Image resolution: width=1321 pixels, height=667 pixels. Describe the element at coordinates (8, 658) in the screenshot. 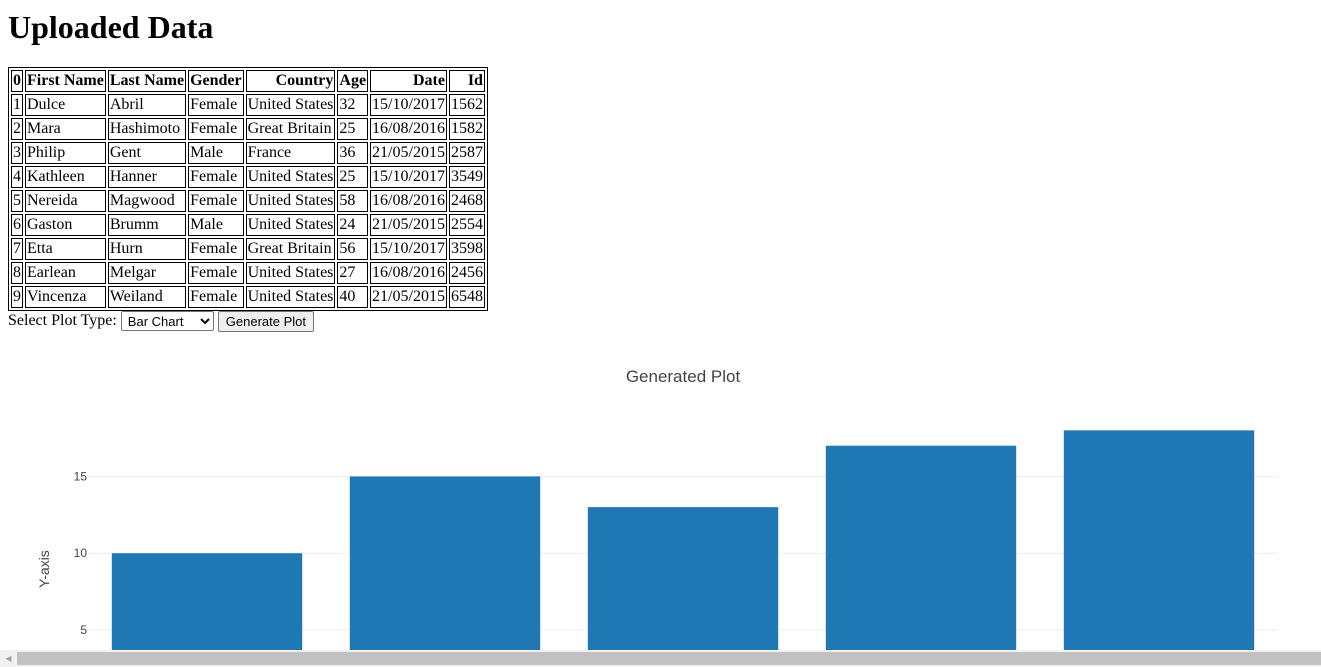

I see `chevron-left-icon: ◀` at that location.